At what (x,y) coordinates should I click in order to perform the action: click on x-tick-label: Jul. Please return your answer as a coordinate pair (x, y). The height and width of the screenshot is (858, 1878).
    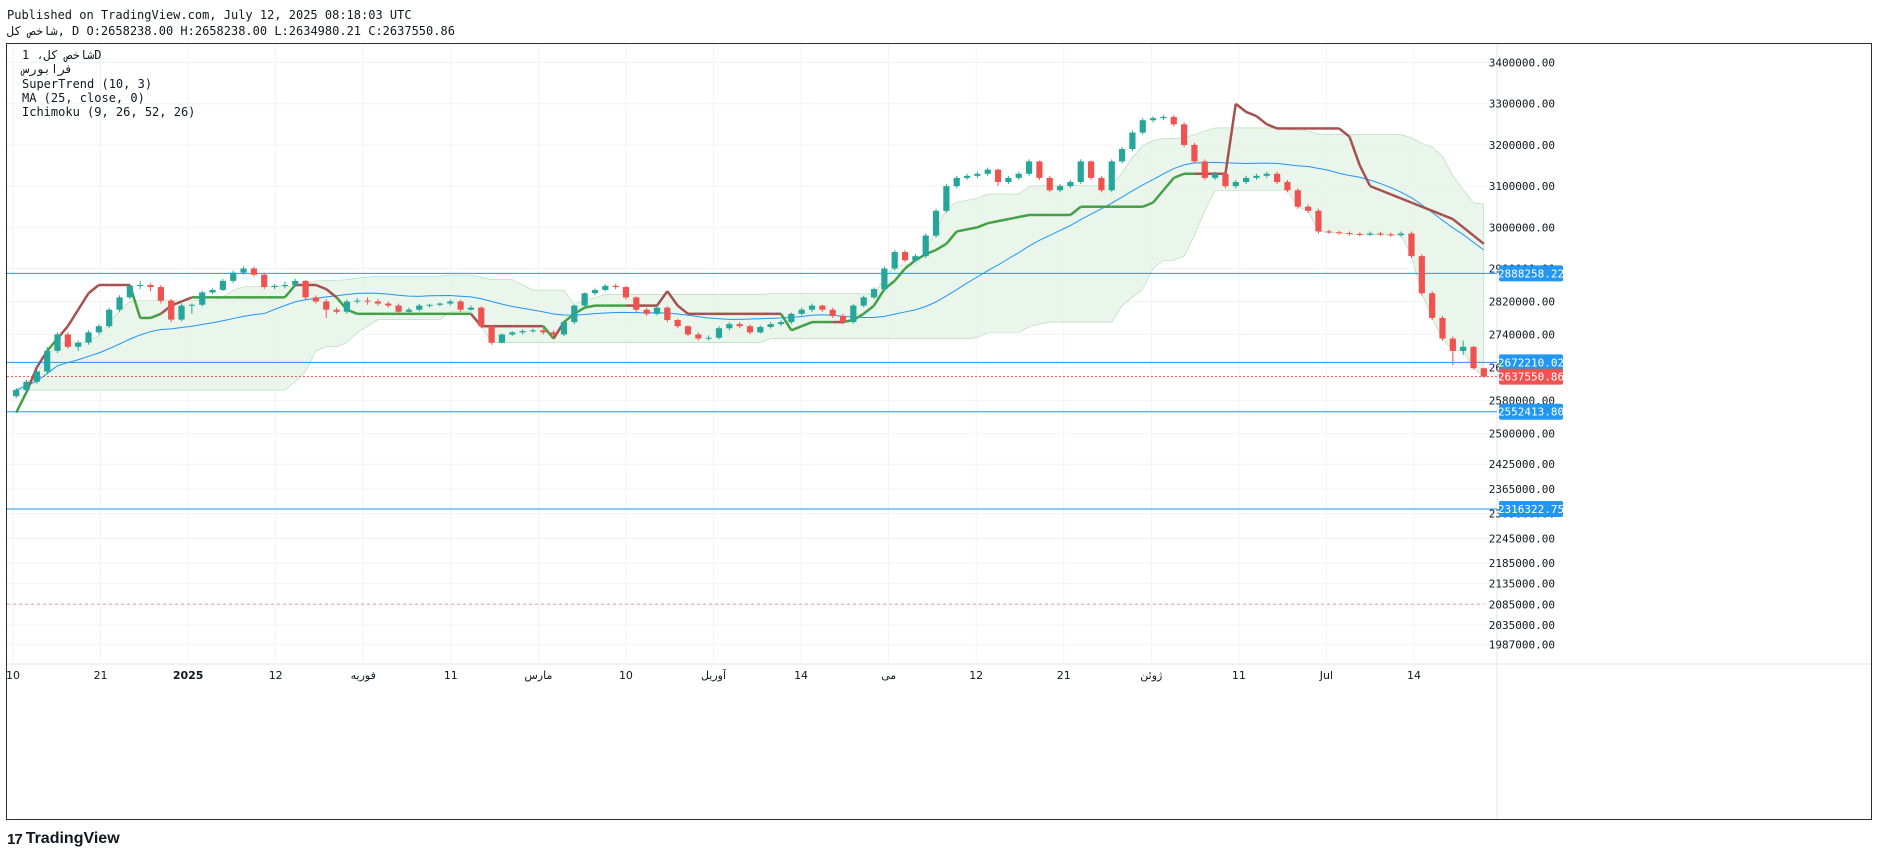
    Looking at the image, I should click on (1326, 675).